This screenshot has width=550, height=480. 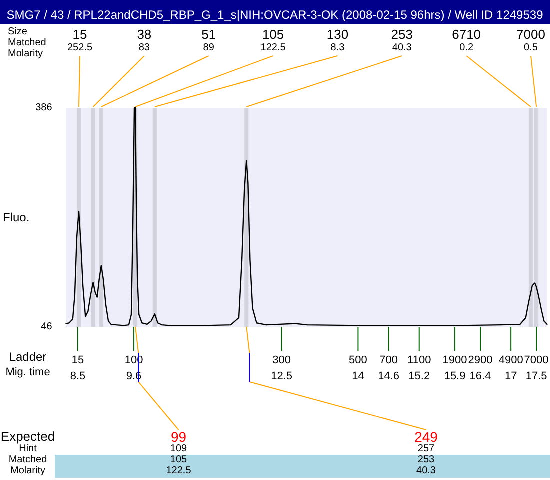 I want to click on text: 15, so click(x=78, y=360).